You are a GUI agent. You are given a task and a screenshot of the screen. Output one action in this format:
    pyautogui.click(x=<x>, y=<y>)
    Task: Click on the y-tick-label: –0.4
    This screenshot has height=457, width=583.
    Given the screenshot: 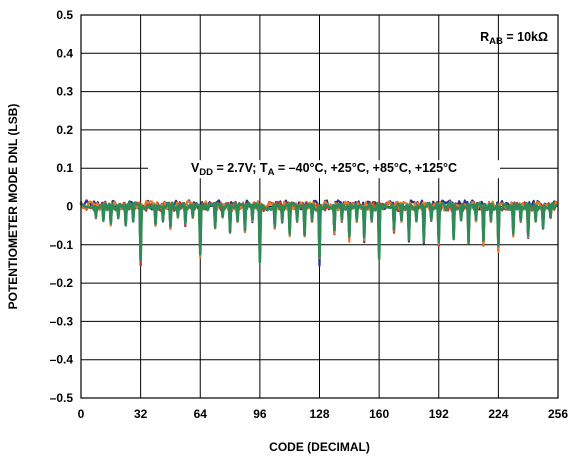 What is the action you would take?
    pyautogui.click(x=62, y=360)
    